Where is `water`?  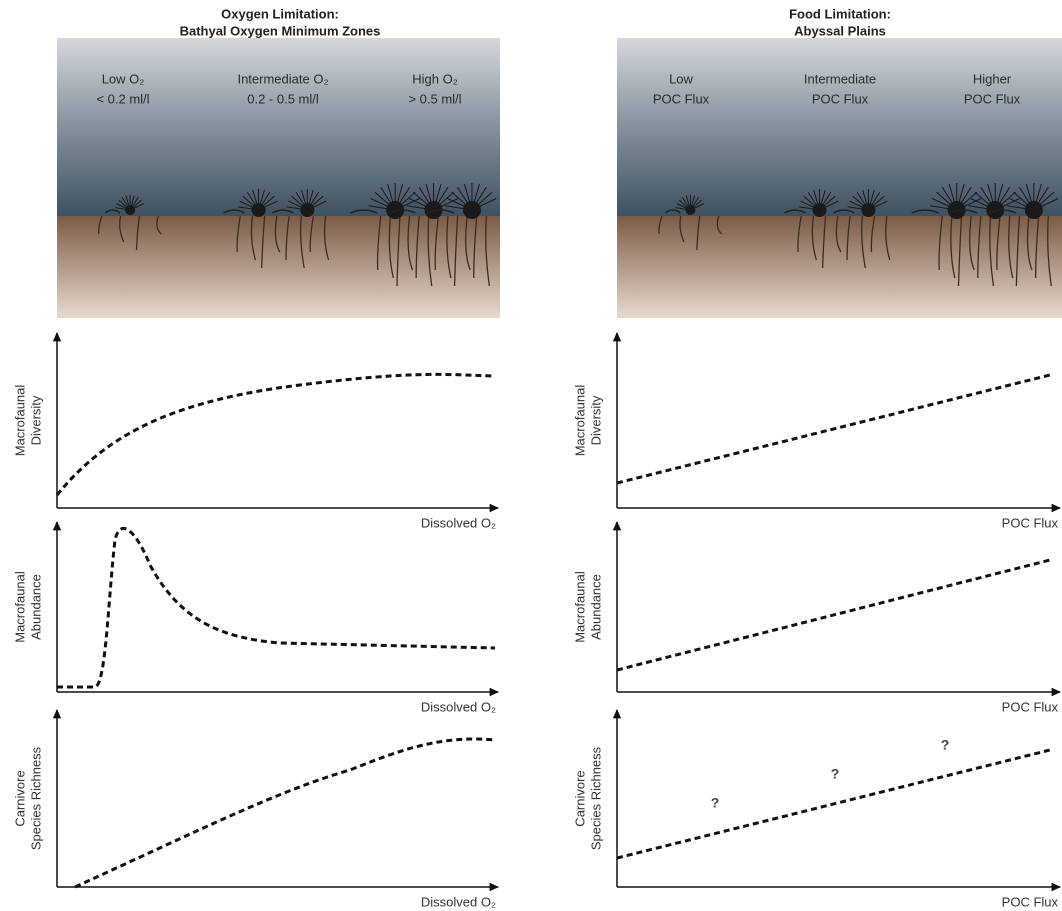
water is located at coordinates (839, 127).